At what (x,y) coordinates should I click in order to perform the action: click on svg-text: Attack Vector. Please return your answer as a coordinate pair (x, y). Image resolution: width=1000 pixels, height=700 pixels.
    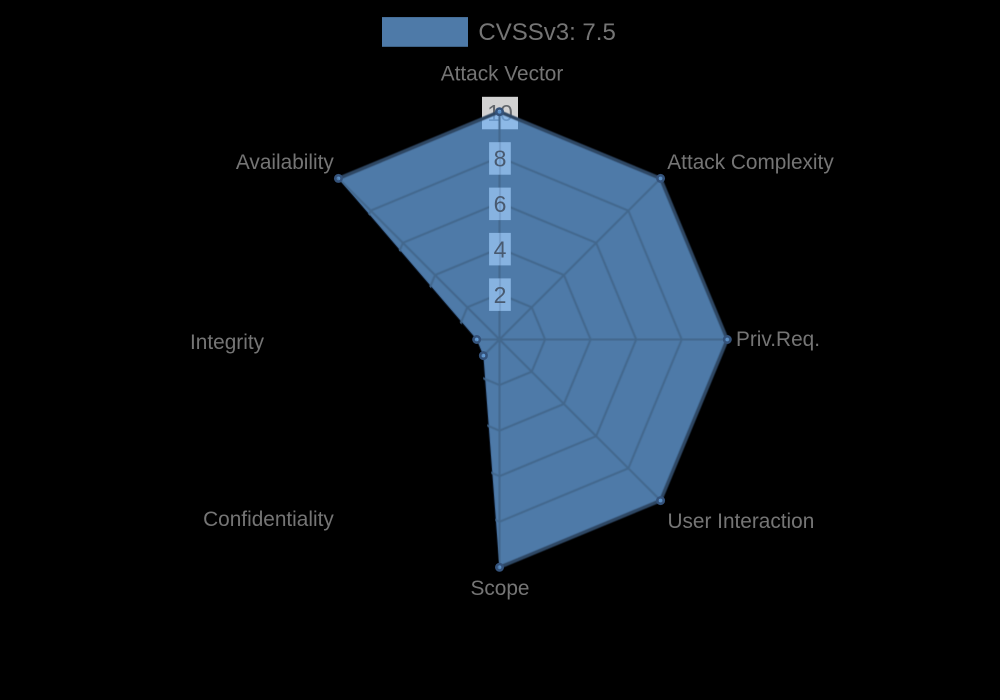
    Looking at the image, I should click on (502, 74).